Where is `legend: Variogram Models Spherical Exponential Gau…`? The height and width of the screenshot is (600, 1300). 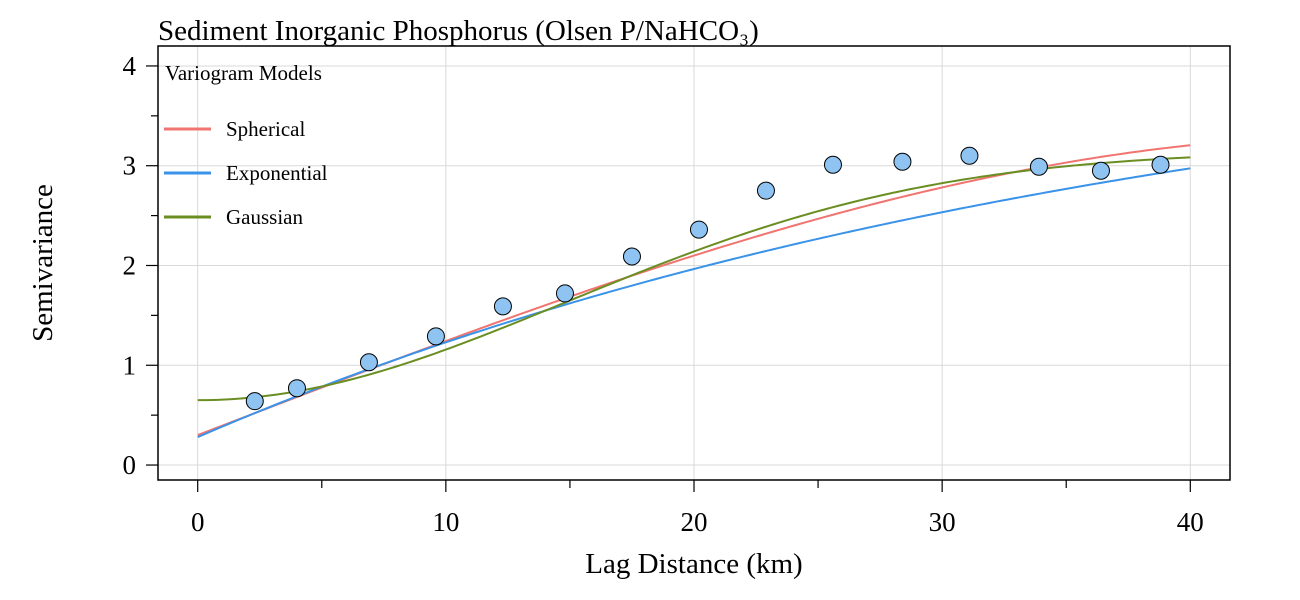 legend: Variogram Models Spherical Exponential Gau… is located at coordinates (246, 145).